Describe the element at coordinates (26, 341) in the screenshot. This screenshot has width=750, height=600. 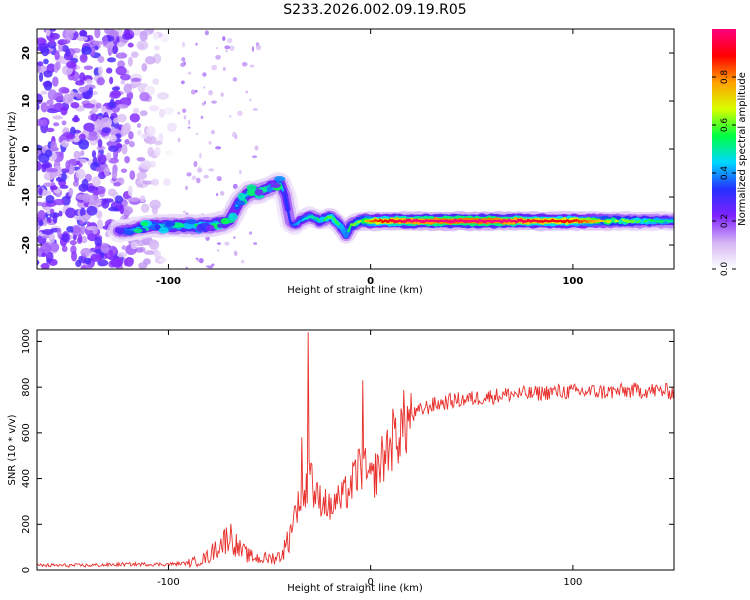
I see `y-tick-label: 1000` at that location.